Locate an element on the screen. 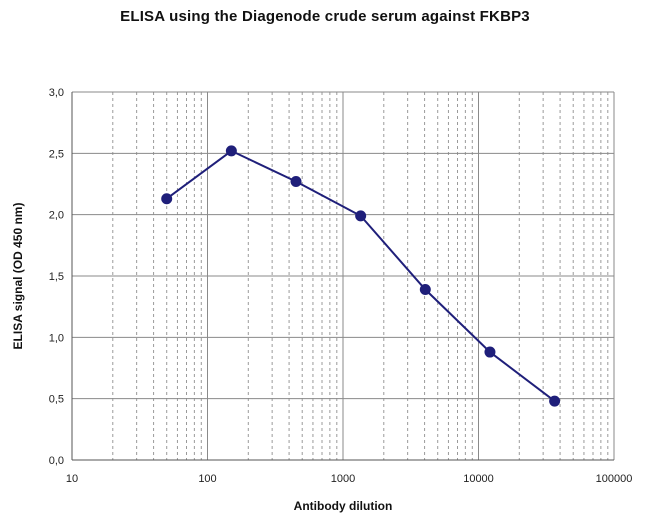  y-tick-label: 1,5 is located at coordinates (56, 277).